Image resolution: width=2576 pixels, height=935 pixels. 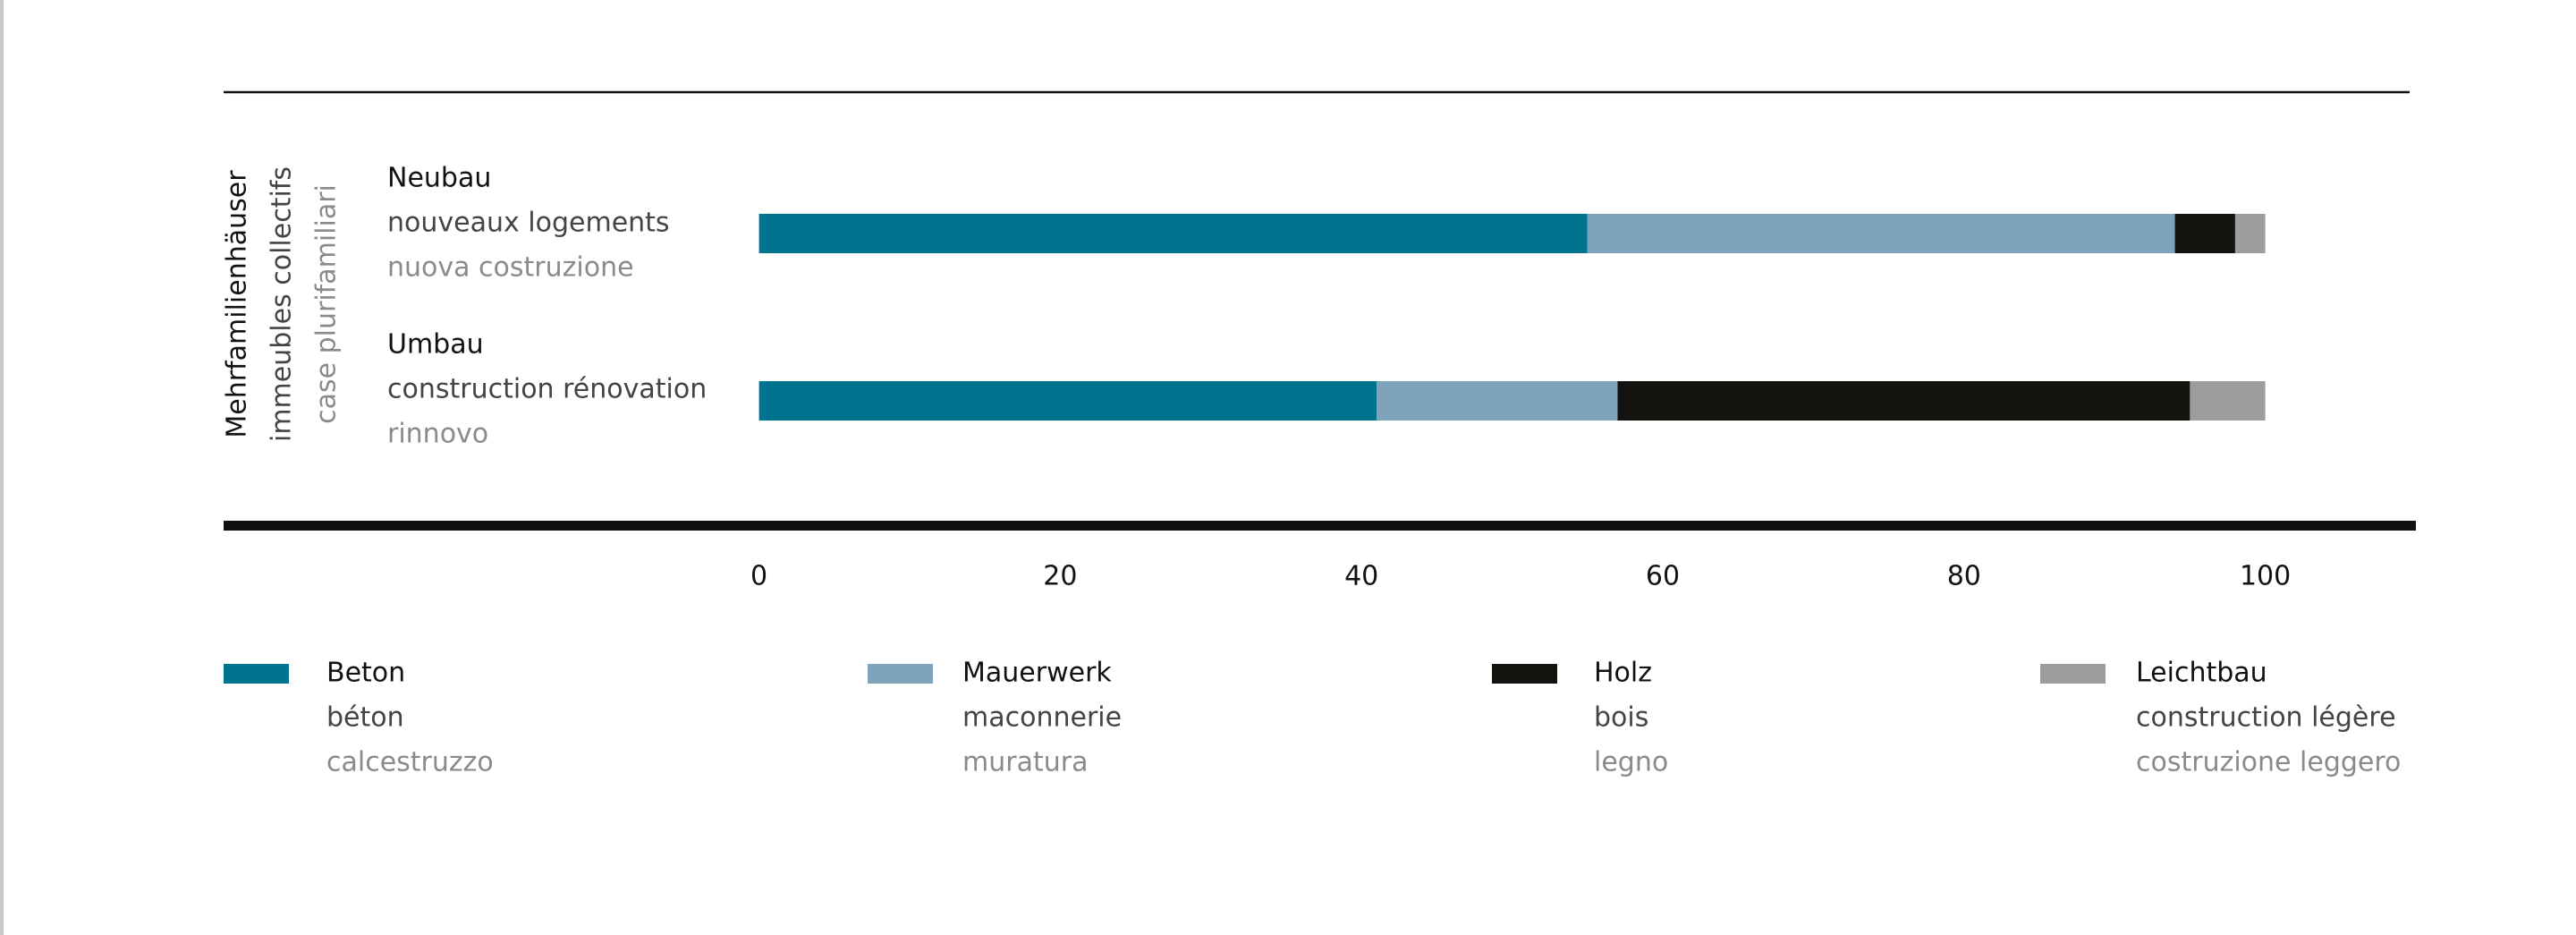 I want to click on legend-label: costruzione leggero, so click(x=2268, y=762).